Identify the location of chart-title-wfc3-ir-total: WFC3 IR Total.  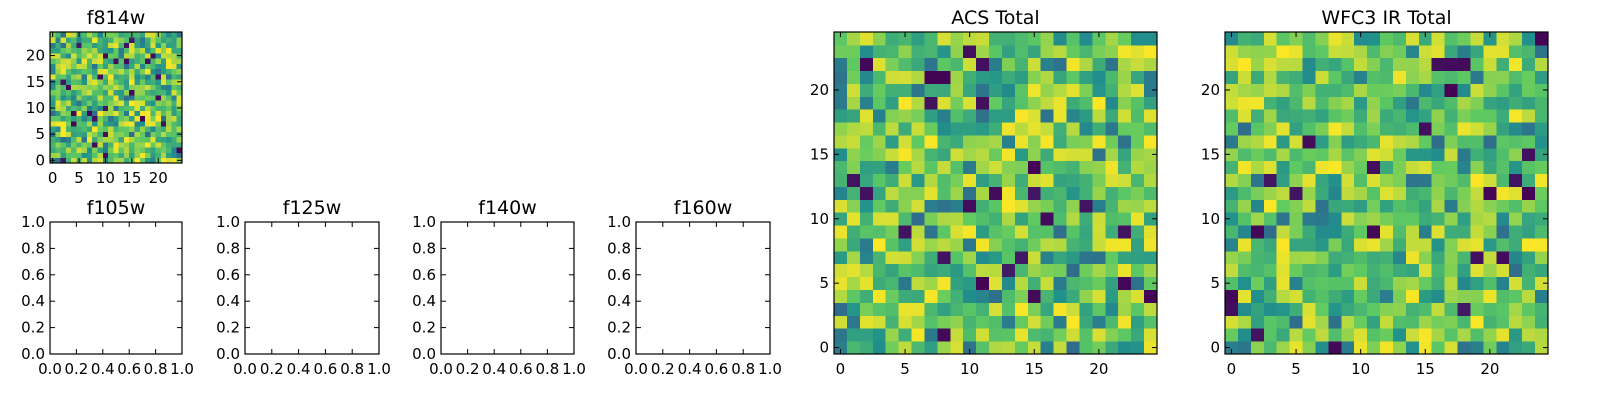
(1386, 18).